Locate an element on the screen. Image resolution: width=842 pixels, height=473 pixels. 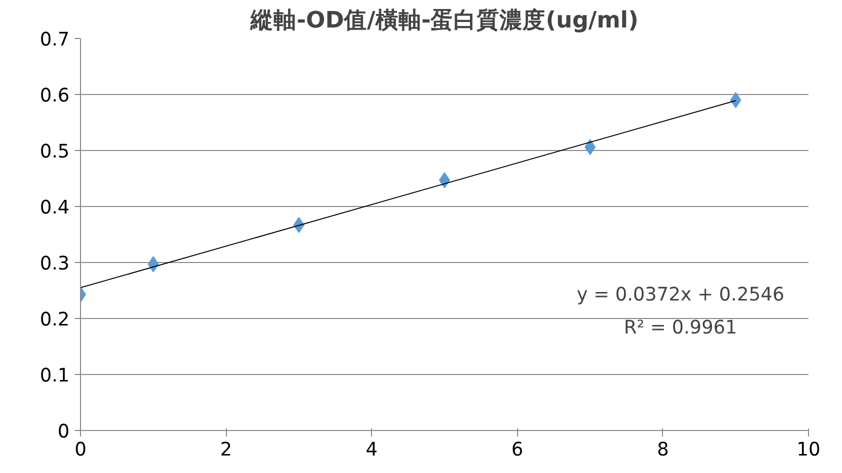
y-tick-label: 0.2 is located at coordinates (55, 320).